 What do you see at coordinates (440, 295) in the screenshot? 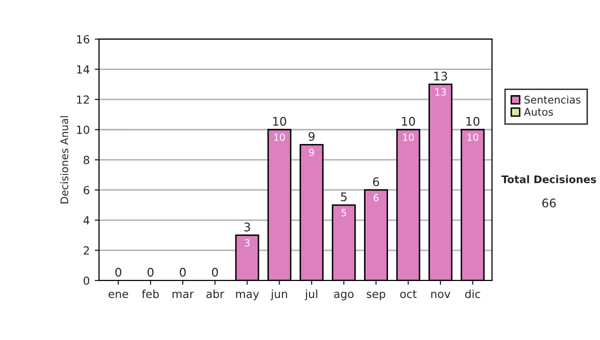
I see `x-tick-label: nov` at bounding box center [440, 295].